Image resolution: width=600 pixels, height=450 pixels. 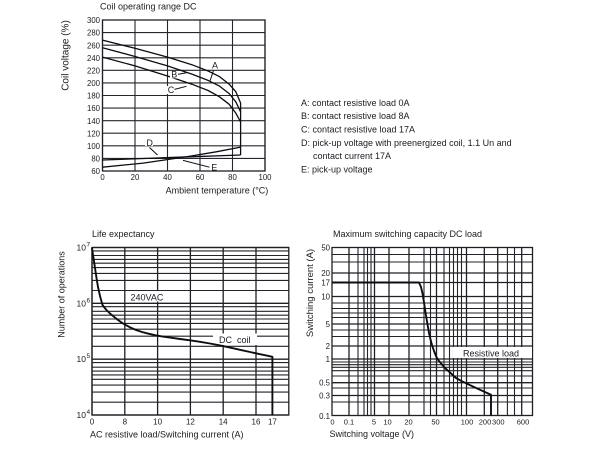 What do you see at coordinates (328, 359) in the screenshot?
I see `svg-text: 1` at bounding box center [328, 359].